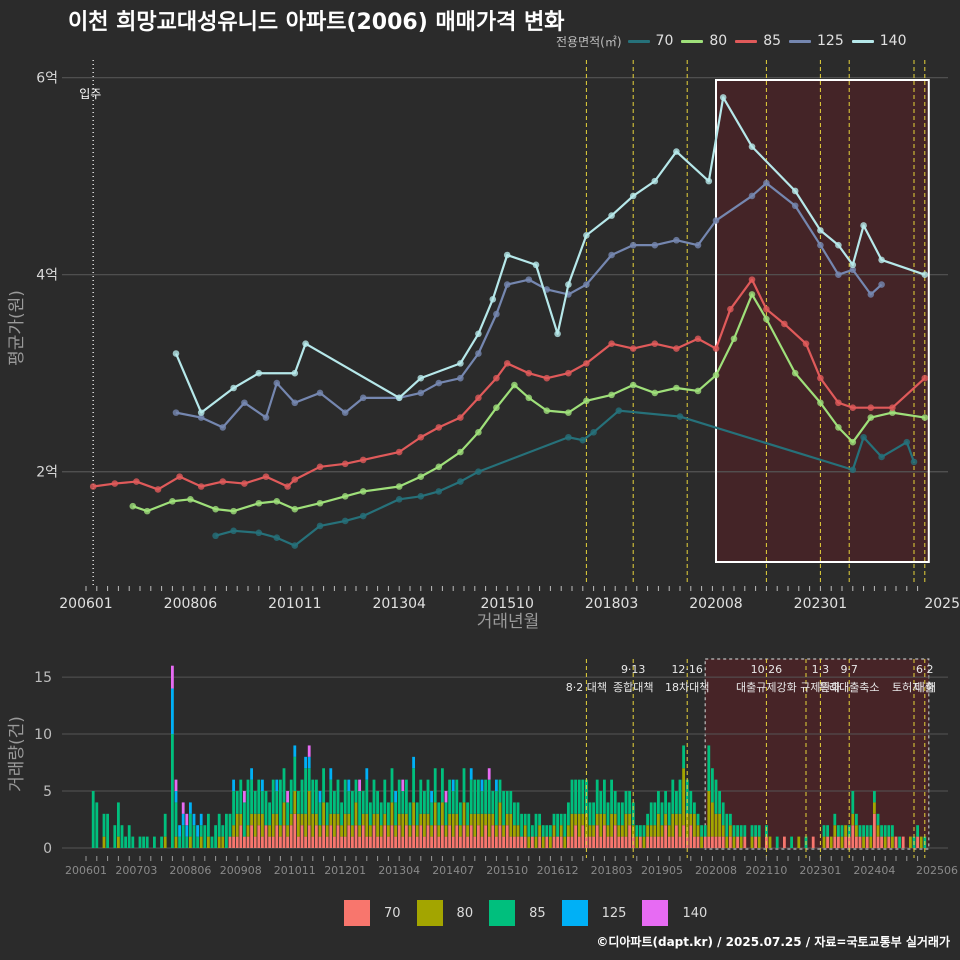 The height and width of the screenshot is (960, 960). What do you see at coordinates (611, 604) in the screenshot?
I see `price-x-tick-label: 201803` at bounding box center [611, 604].